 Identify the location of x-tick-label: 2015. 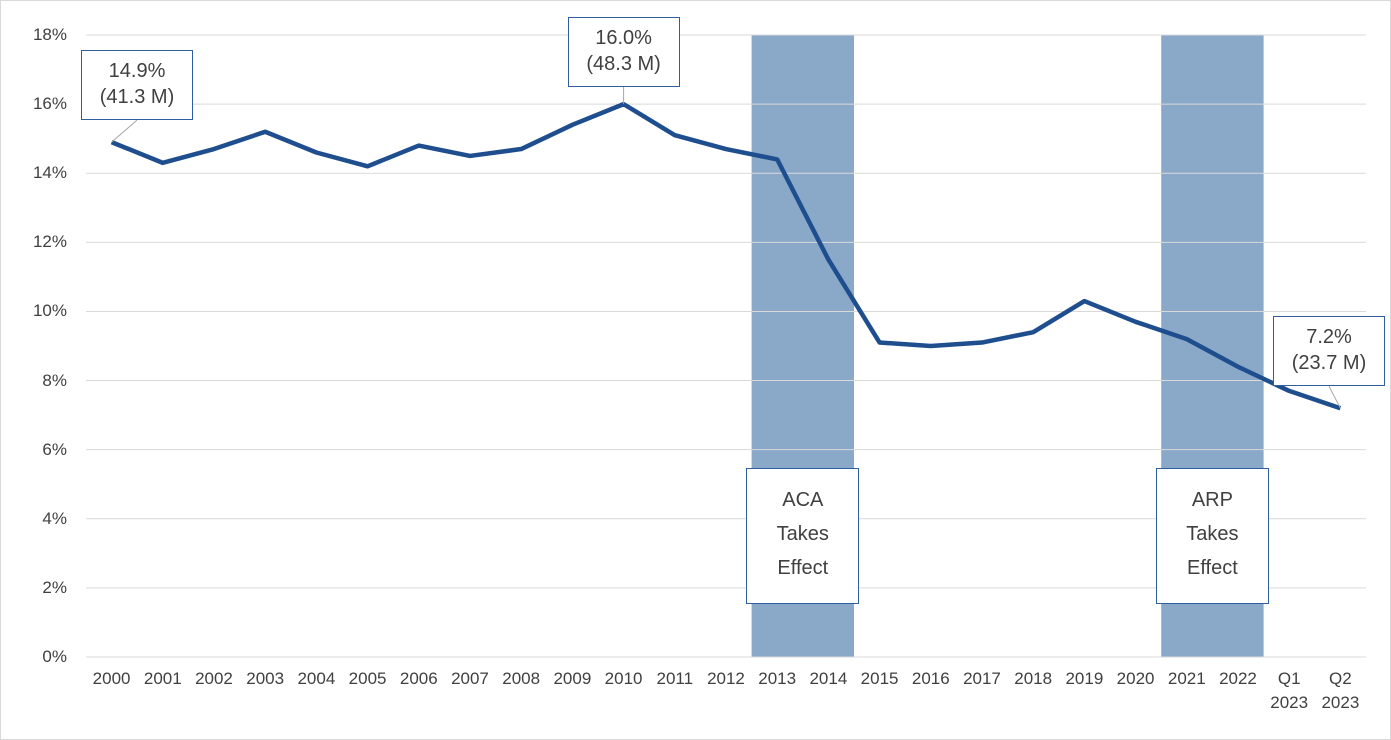
(879, 678).